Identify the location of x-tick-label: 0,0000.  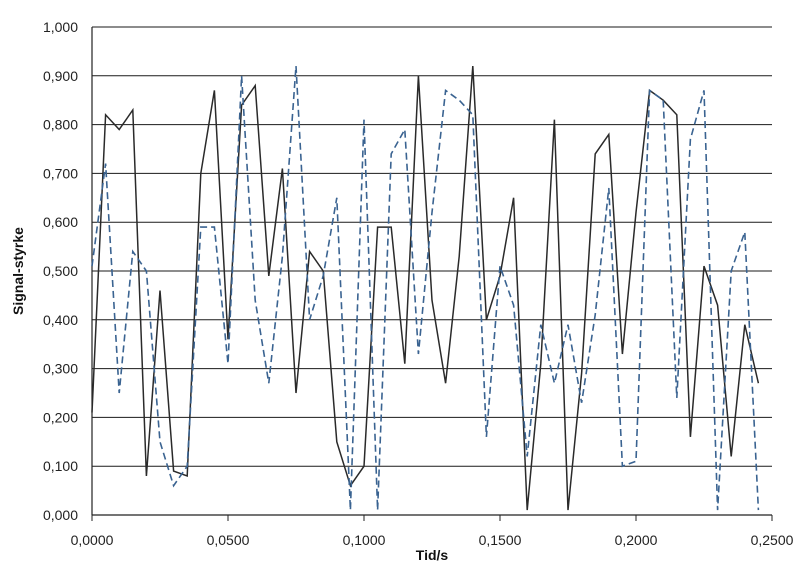
(92, 540).